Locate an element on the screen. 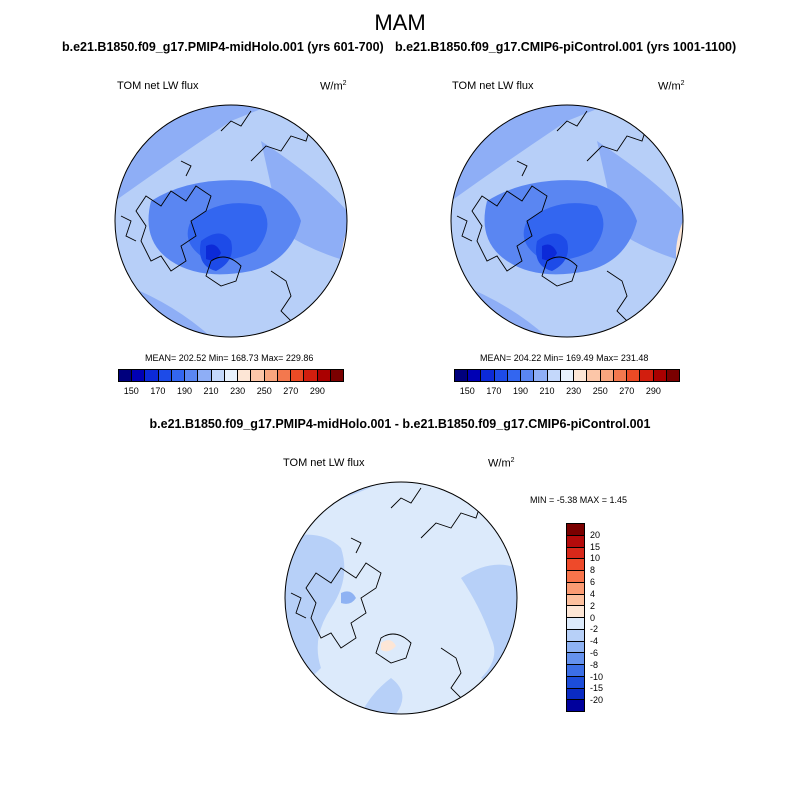 The height and width of the screenshot is (800, 800). panel-2-colorbar-label: 190 is located at coordinates (520, 391).